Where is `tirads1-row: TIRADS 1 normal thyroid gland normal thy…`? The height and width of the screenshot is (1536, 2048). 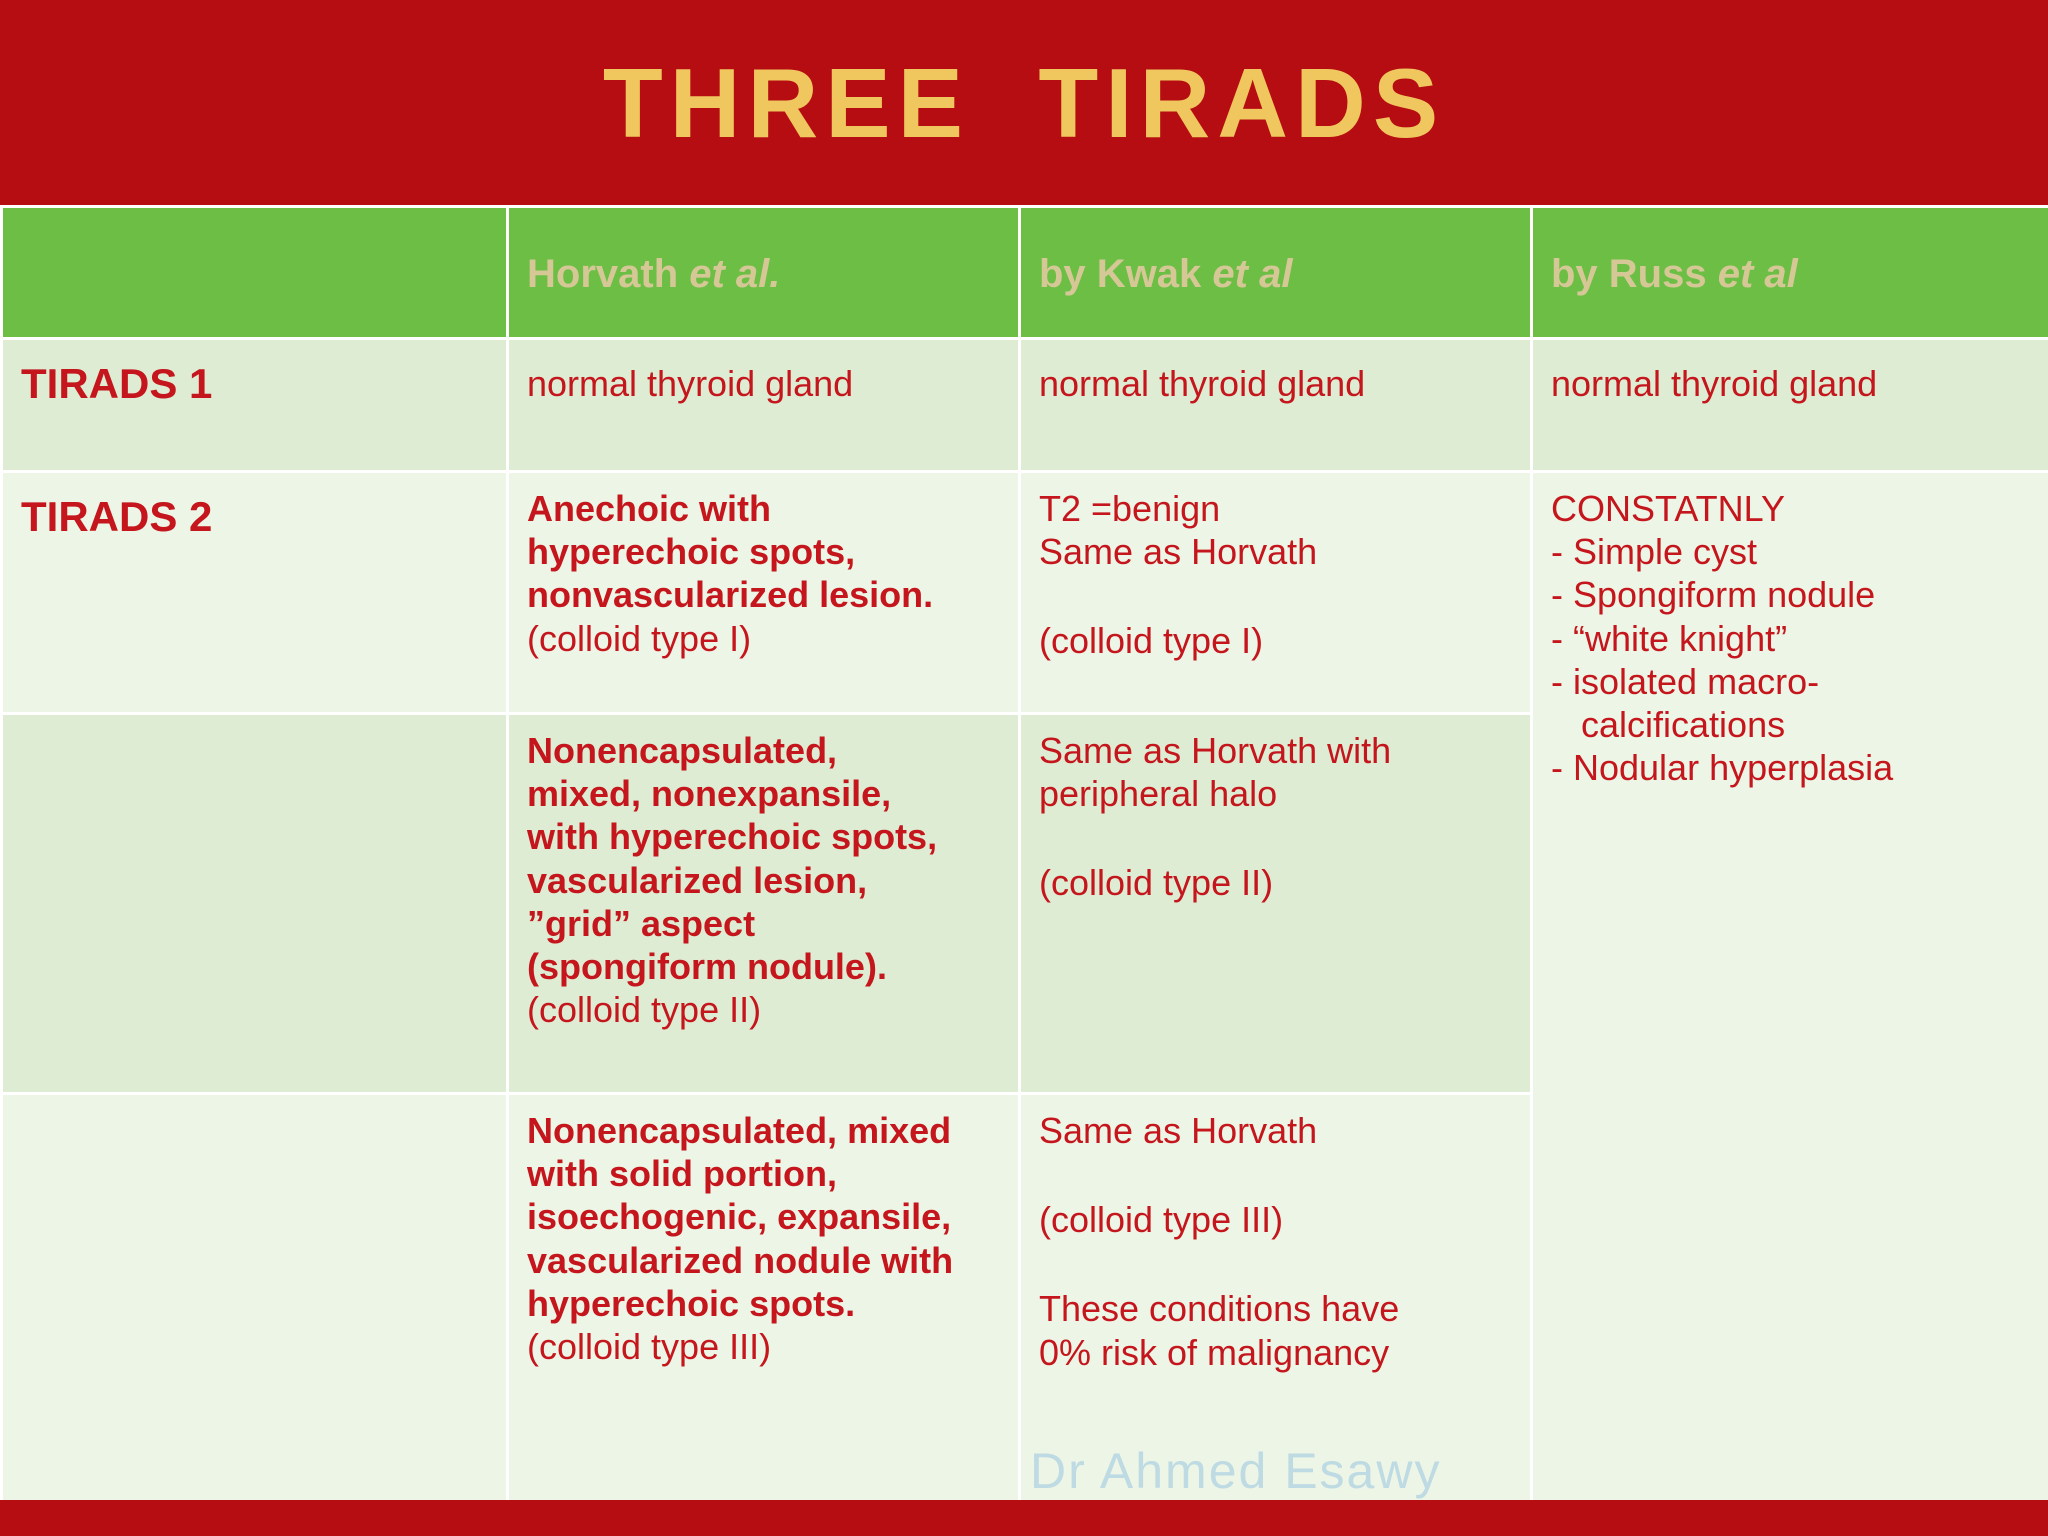
tirads1-row: TIRADS 1 normal thyroid gland normal thy… is located at coordinates (1024, 405).